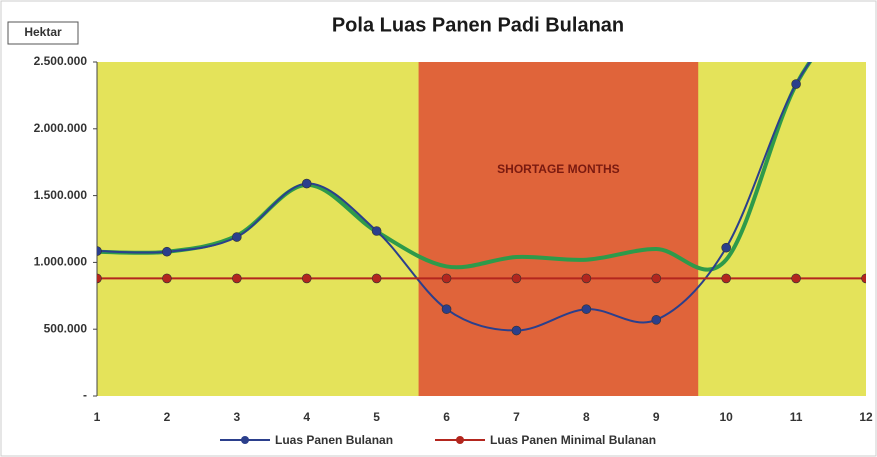 This screenshot has width=877, height=457. I want to click on annotation: SHORTAGE MONTHS, so click(558, 169).